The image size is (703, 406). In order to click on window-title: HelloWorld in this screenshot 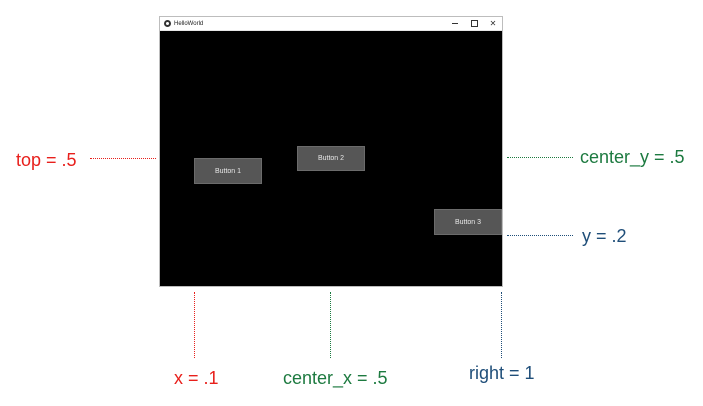, I will do `click(189, 24)`.